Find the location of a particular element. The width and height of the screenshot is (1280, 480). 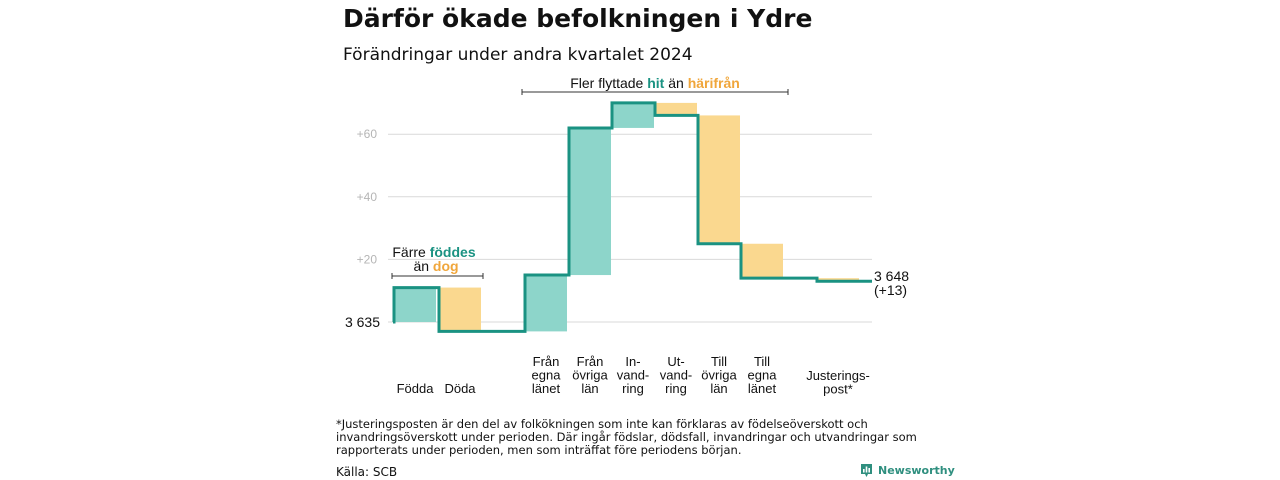

category-label: Från övriga län is located at coordinates (590, 375).